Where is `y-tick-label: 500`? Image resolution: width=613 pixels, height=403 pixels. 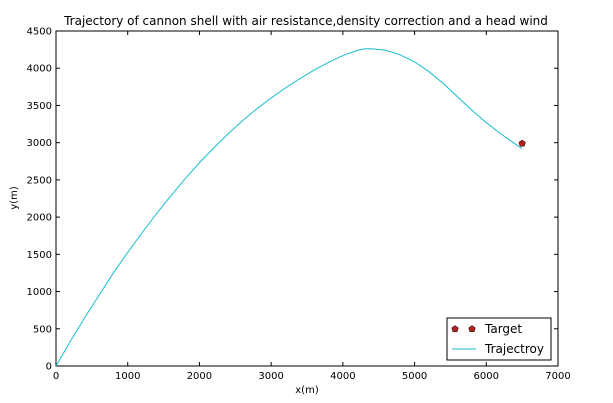 y-tick-label: 500 is located at coordinates (42, 329).